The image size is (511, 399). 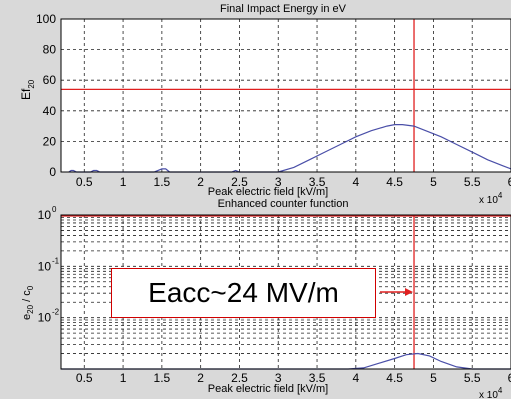 I want to click on counter-x-tick-label: 5, so click(x=433, y=378).